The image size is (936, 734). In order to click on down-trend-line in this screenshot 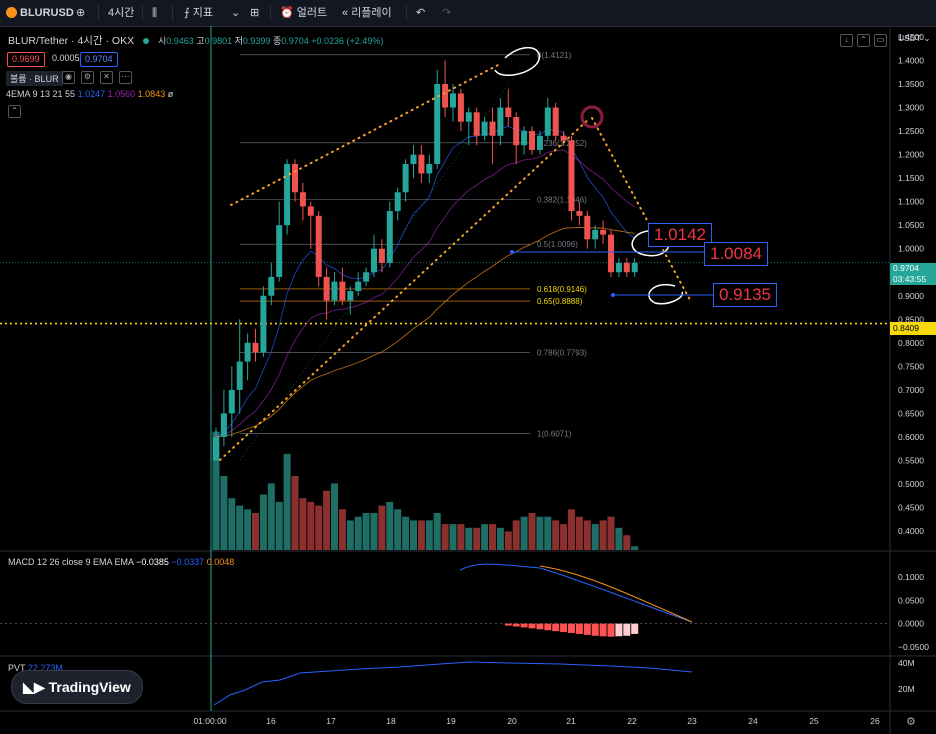, I will do `click(641, 209)`.